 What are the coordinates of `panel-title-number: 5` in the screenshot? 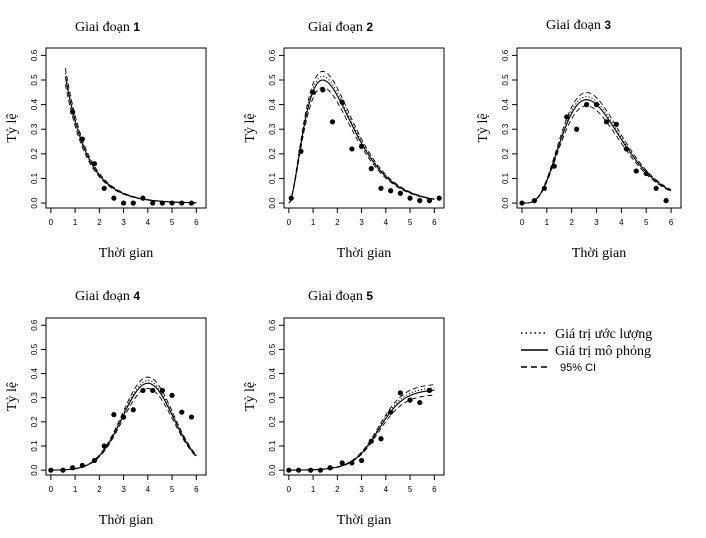 It's located at (369, 296).